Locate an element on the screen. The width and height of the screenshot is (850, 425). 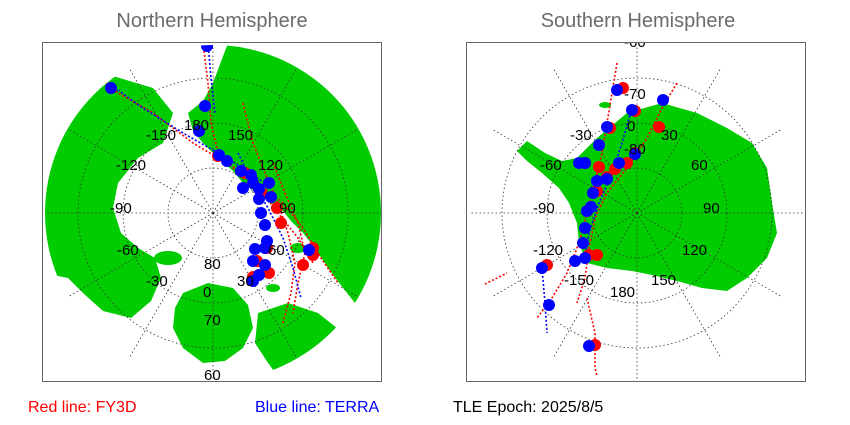
north-lon-label: 150 is located at coordinates (240, 135).